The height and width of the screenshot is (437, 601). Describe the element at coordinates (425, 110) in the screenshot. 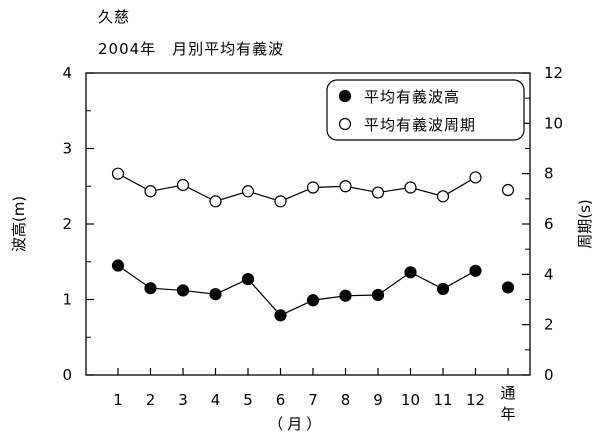

I see `legend-box` at that location.